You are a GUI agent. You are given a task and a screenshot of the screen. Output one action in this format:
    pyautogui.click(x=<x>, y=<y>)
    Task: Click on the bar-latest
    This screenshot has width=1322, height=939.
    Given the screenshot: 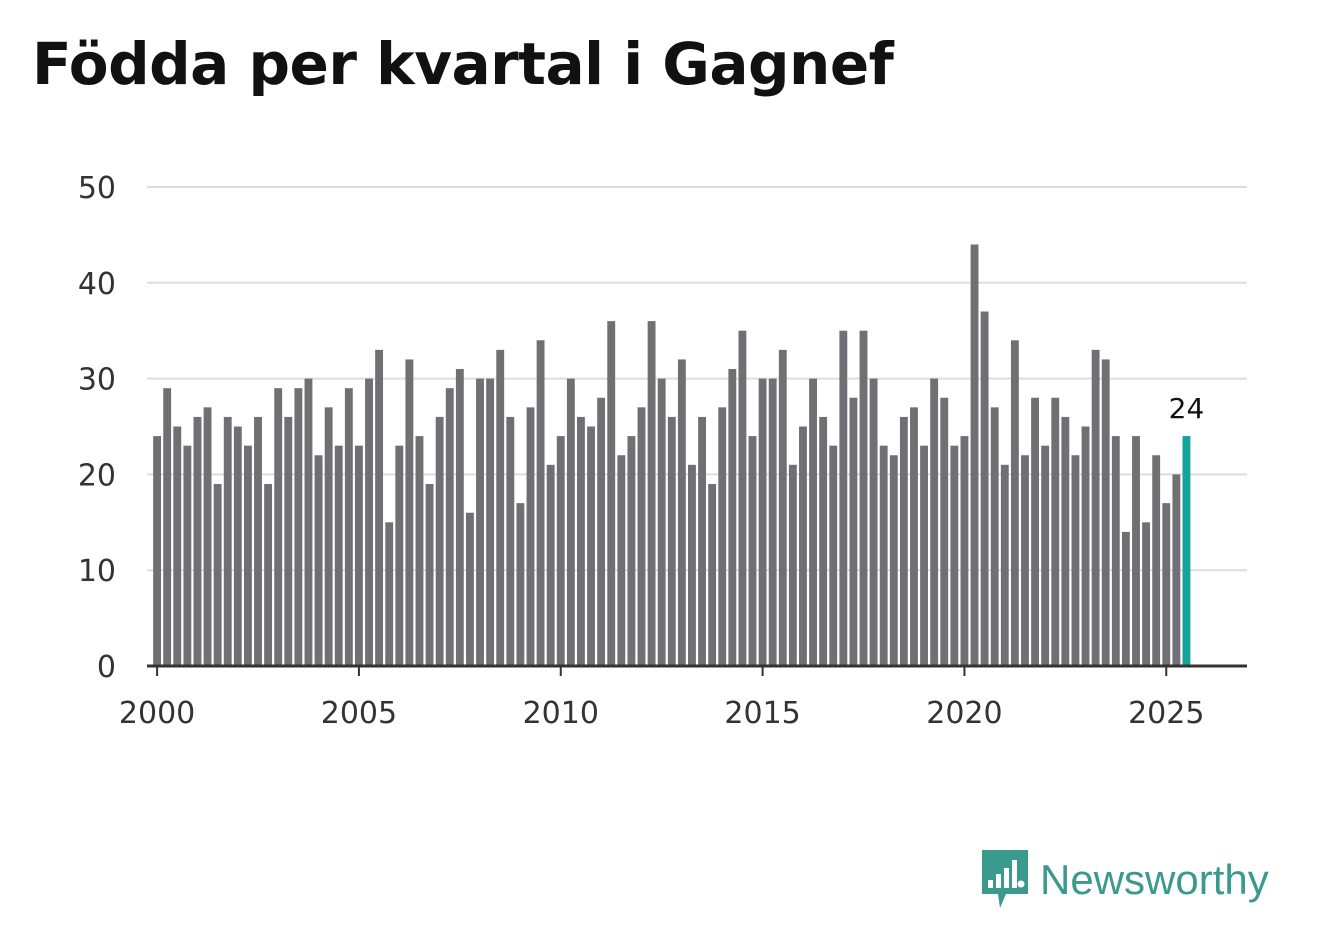 What is the action you would take?
    pyautogui.click(x=1186, y=551)
    